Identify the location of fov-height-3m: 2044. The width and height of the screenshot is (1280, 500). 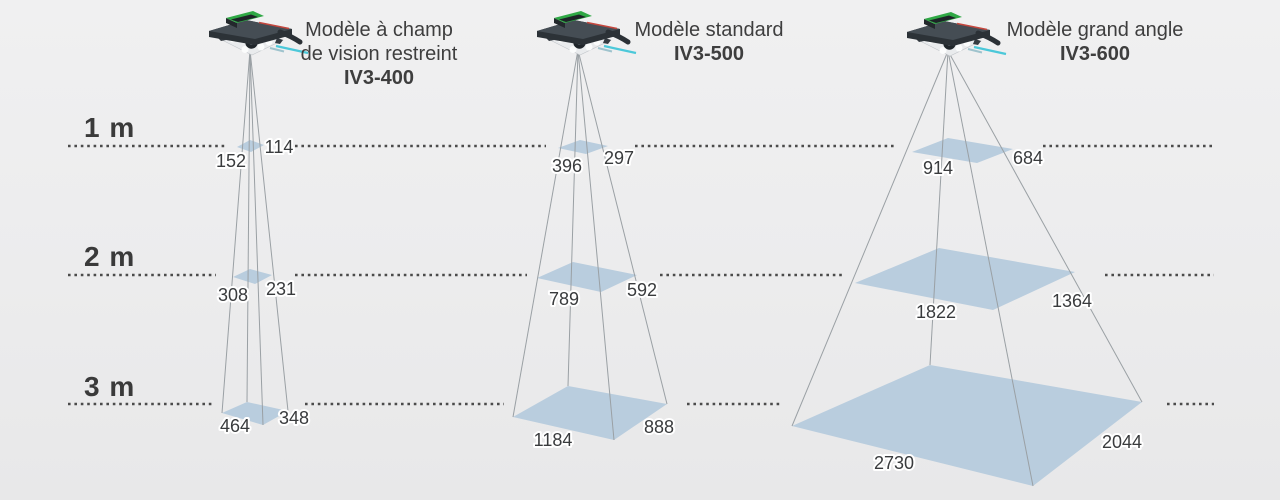
(1122, 442).